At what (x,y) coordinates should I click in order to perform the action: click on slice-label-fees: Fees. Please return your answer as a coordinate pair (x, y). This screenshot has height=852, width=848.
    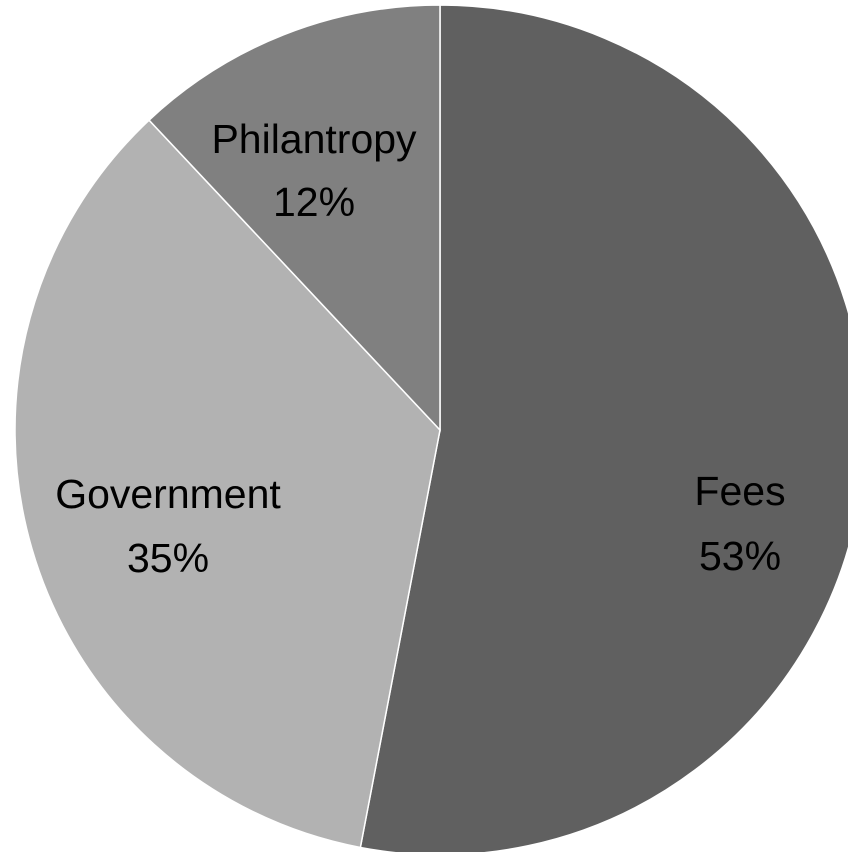
    Looking at the image, I should click on (739, 491).